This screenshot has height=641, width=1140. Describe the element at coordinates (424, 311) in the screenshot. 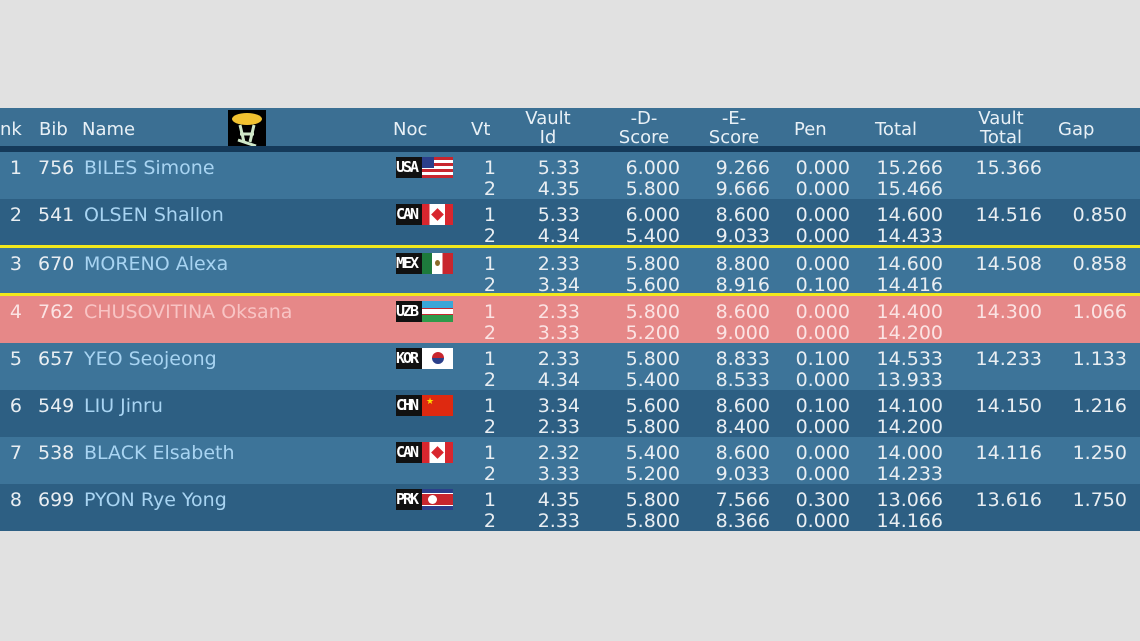

I see `flag-uzb-icon: UZB` at that location.